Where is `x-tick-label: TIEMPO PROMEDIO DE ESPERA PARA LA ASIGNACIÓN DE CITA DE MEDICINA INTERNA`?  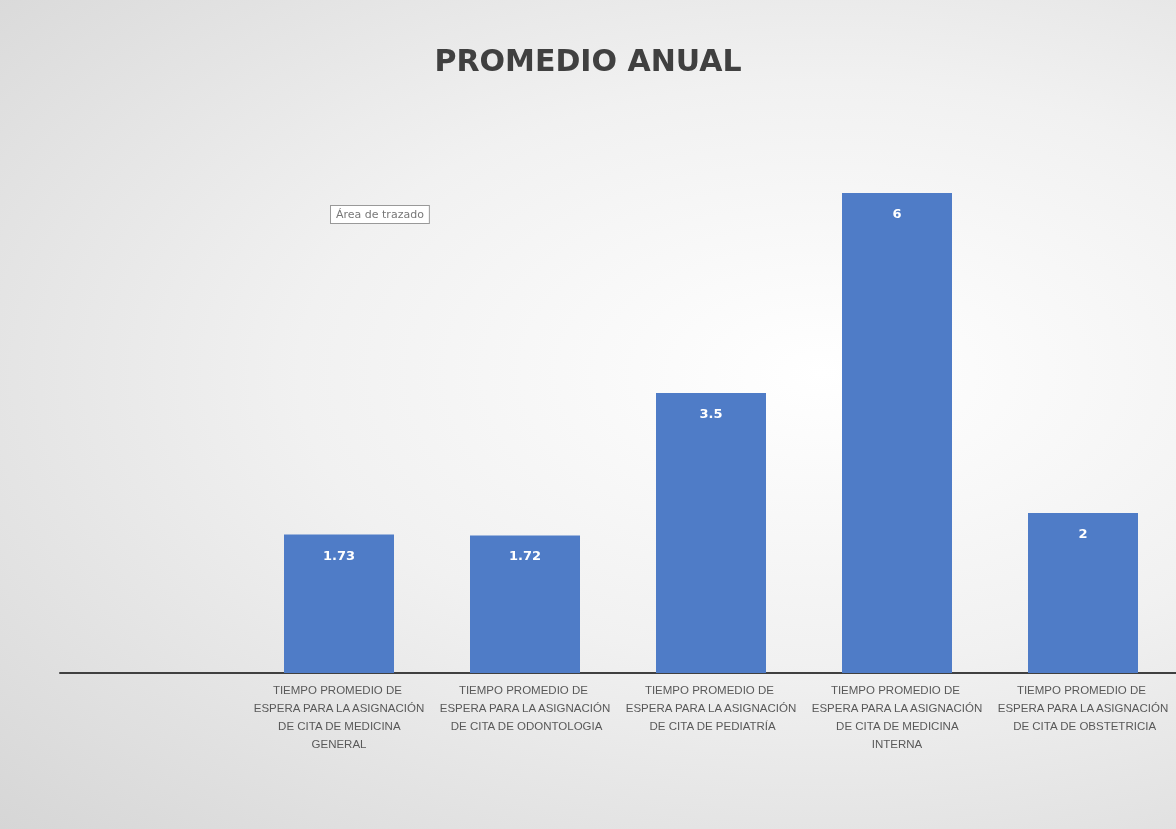
x-tick-label: TIEMPO PROMEDIO DE ESPERA PARA LA ASIGNACIÓN DE CITA DE MEDICINA INTERNA is located at coordinates (897, 717).